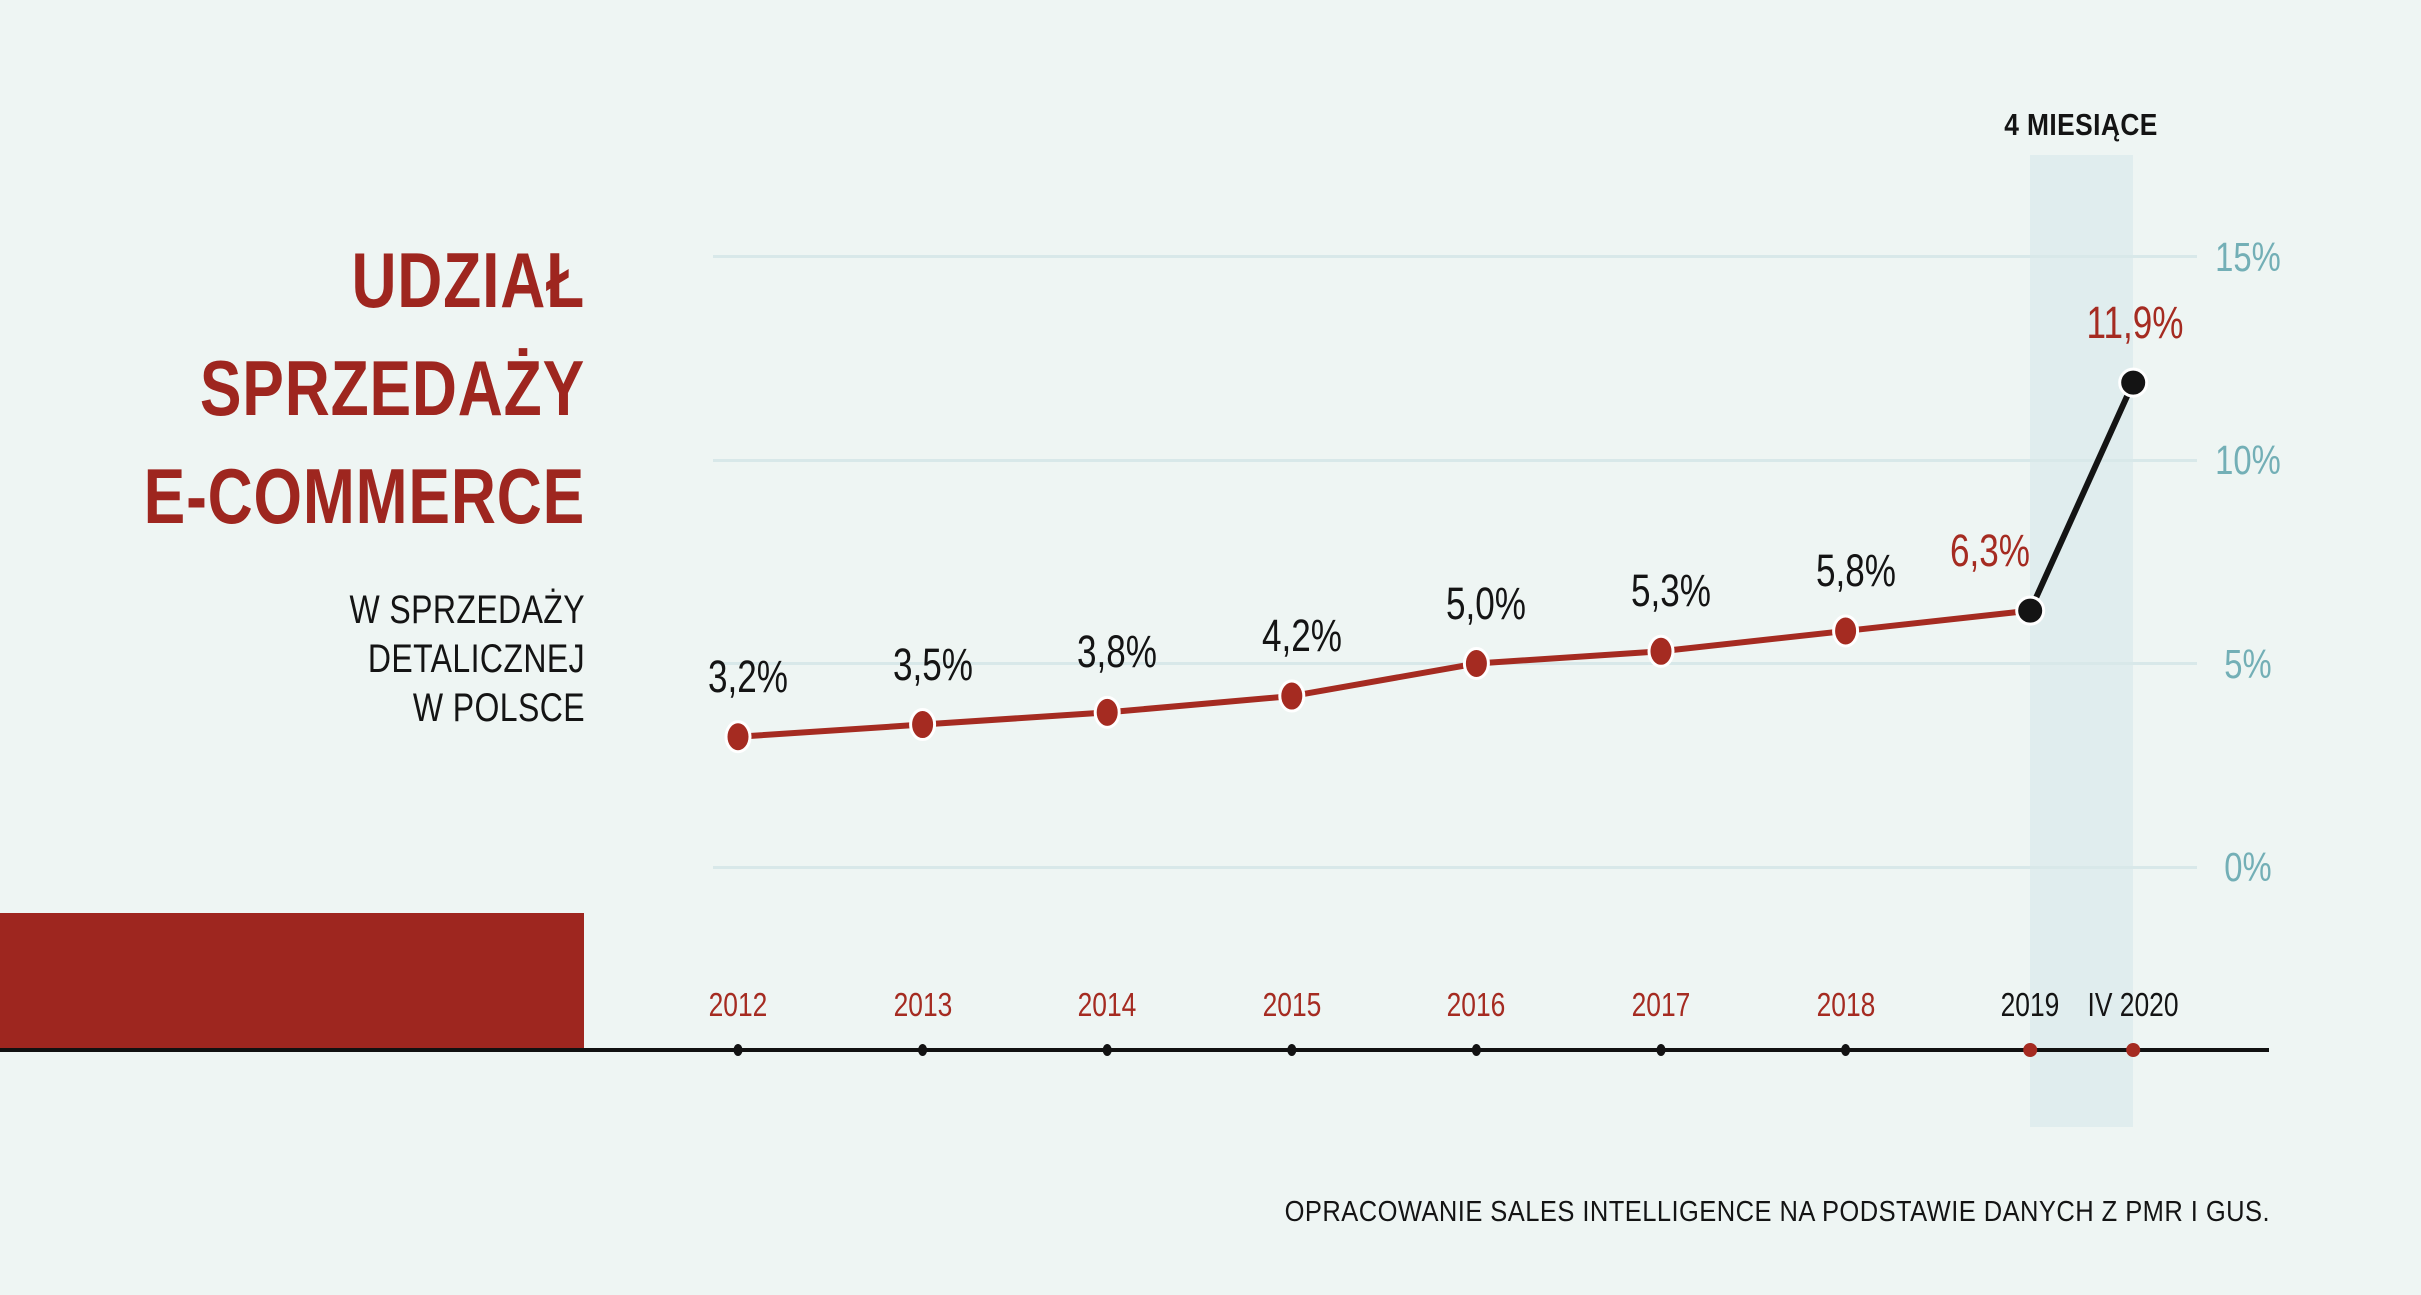  I want to click on axis-dot-2017, so click(1661, 1050).